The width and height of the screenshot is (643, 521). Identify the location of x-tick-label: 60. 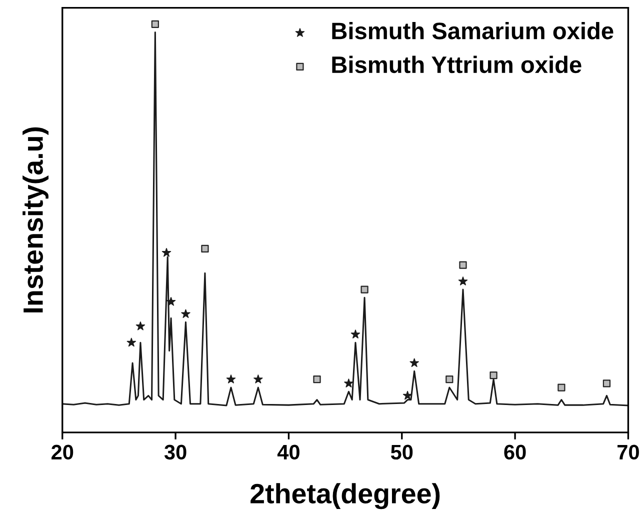
(515, 452).